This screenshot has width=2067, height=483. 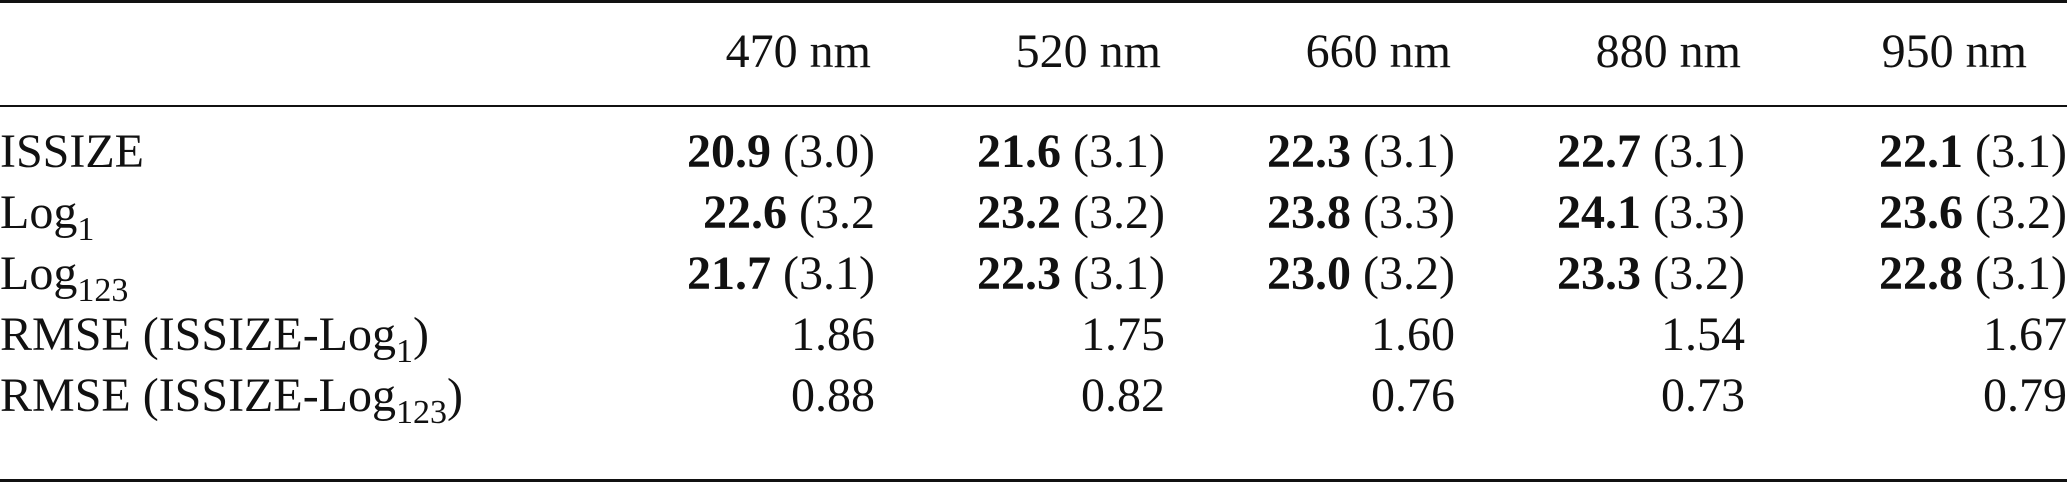 What do you see at coordinates (831, 212) in the screenshot?
I see `cell-std-value: (3.2` at bounding box center [831, 212].